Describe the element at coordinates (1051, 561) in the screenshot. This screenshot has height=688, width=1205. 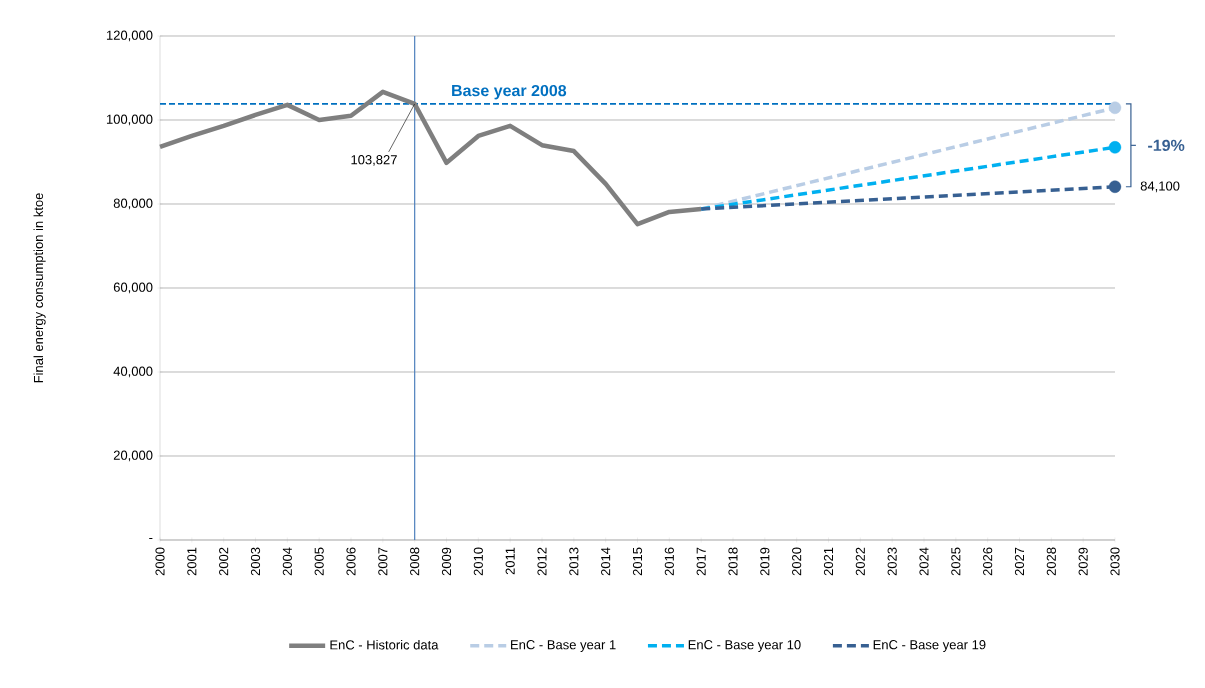
I see `x-tick-label: 2028` at that location.